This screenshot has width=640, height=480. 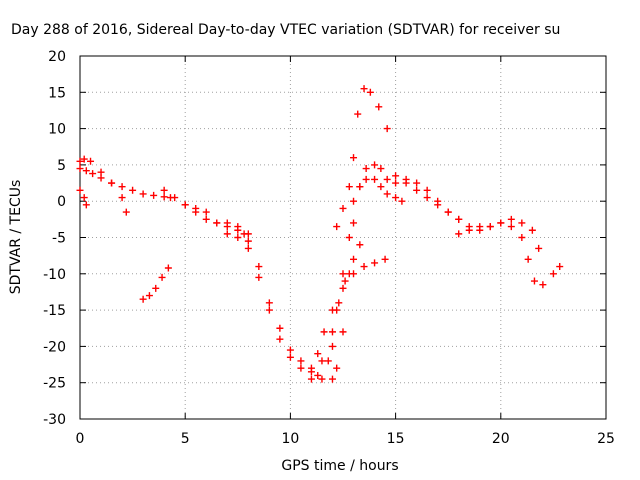 What do you see at coordinates (80, 439) in the screenshot?
I see `x-tick-label: 0` at bounding box center [80, 439].